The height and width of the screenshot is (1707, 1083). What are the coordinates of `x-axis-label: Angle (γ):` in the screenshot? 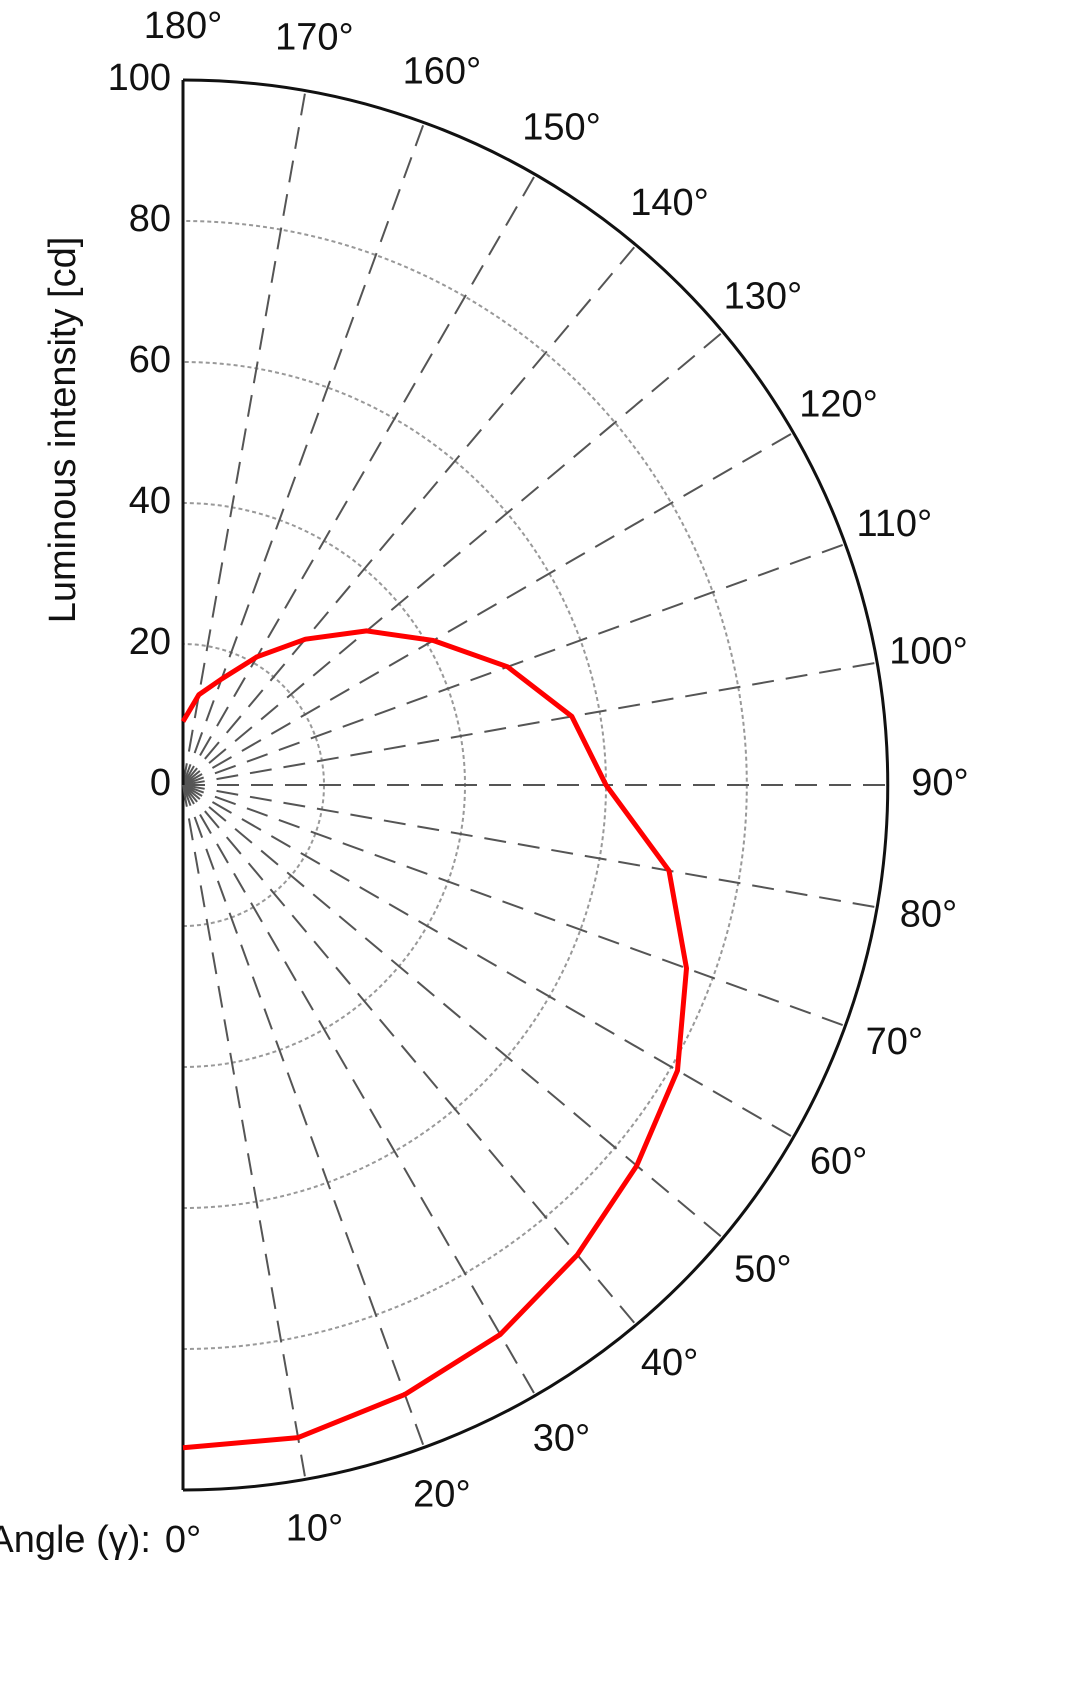 It's located at (75, 1540).